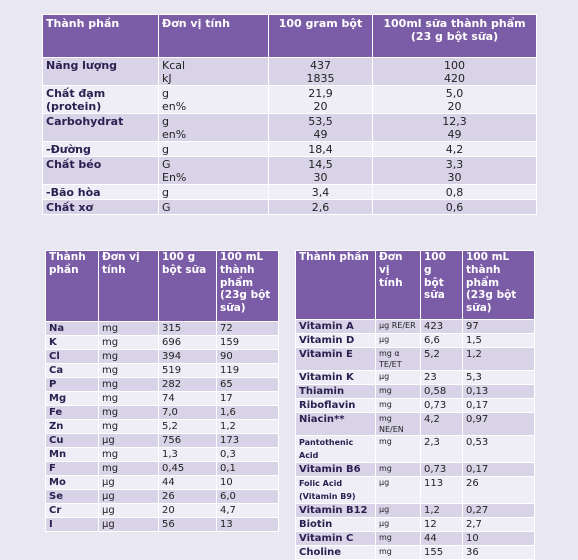 This screenshot has width=578, height=560. I want to click on cell: 90, so click(247, 356).